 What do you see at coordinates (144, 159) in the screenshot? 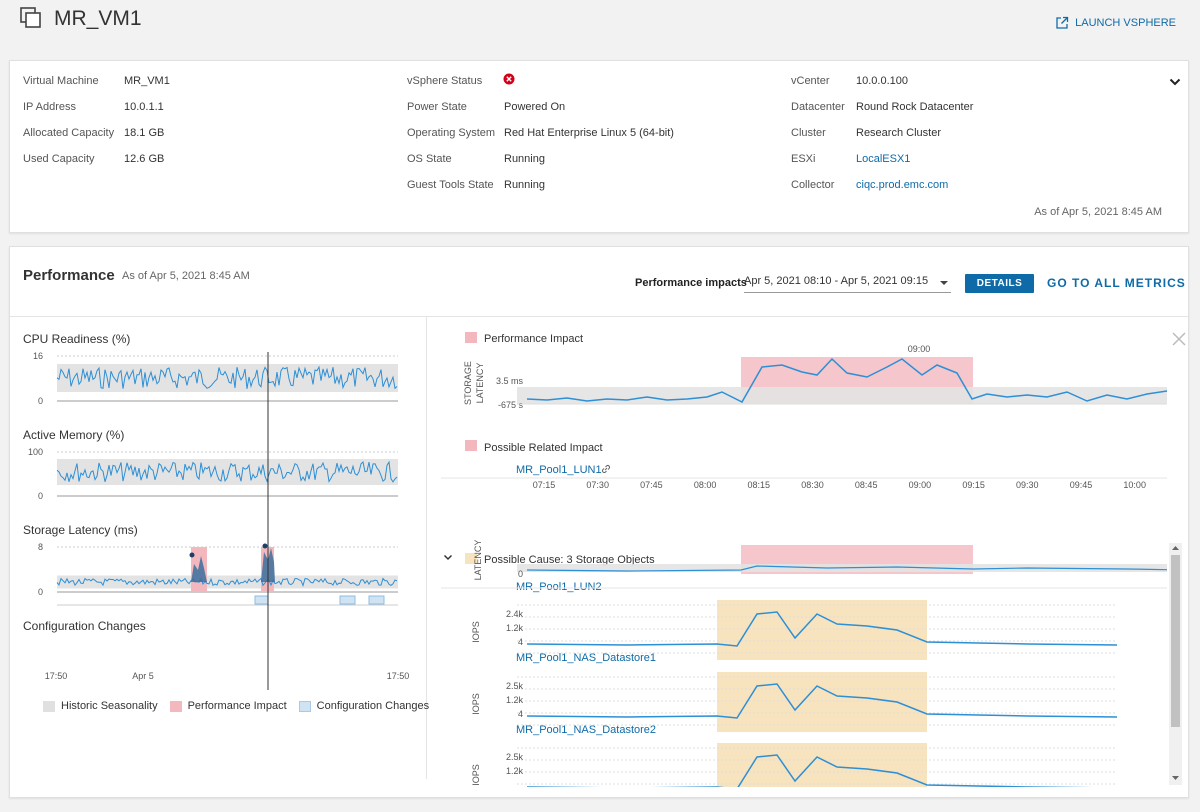
I see `info-value-used-capacity: 12.6 GB` at bounding box center [144, 159].